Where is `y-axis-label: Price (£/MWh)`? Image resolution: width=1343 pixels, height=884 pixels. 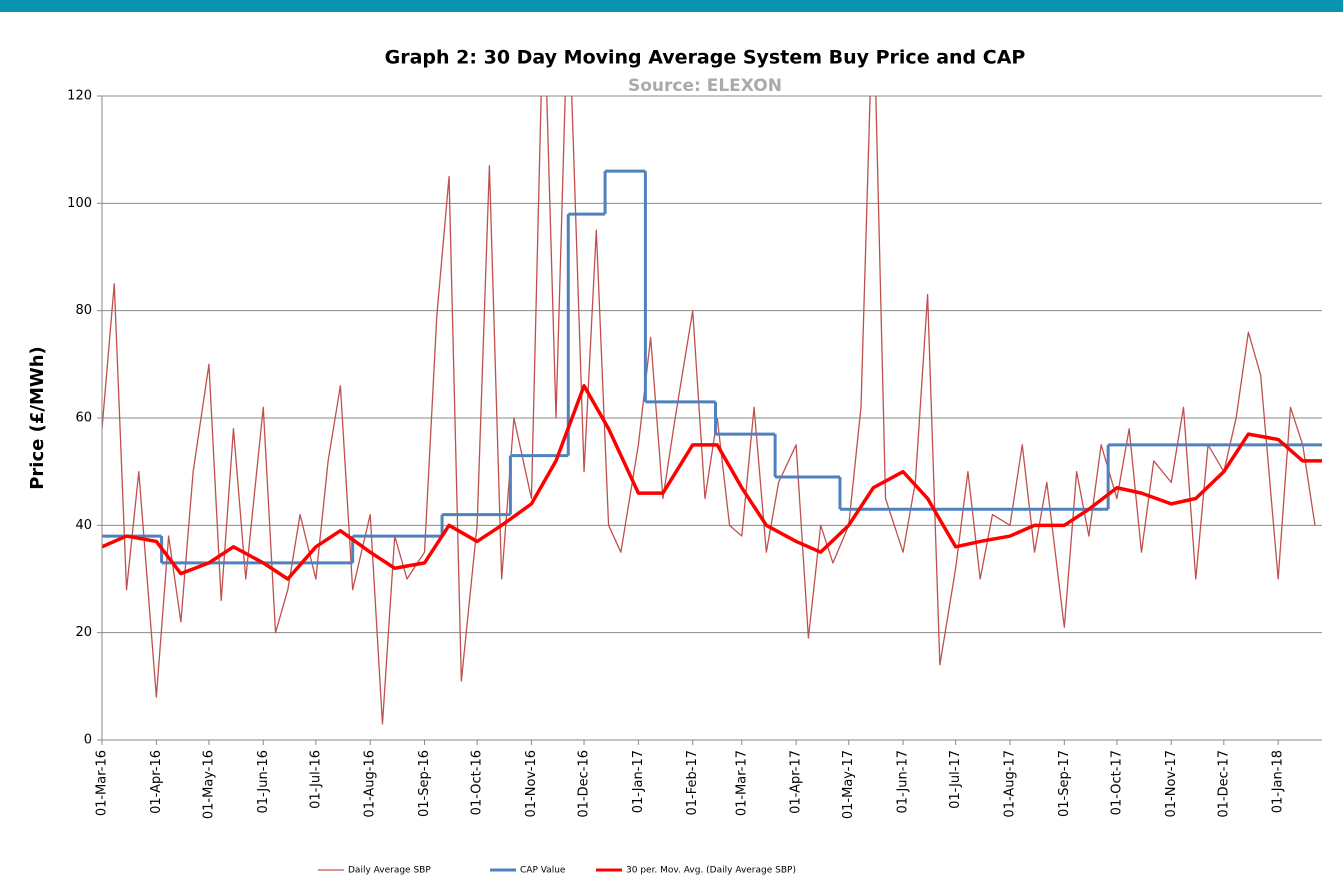
y-axis-label: Price (£/MWh) is located at coordinates (37, 418).